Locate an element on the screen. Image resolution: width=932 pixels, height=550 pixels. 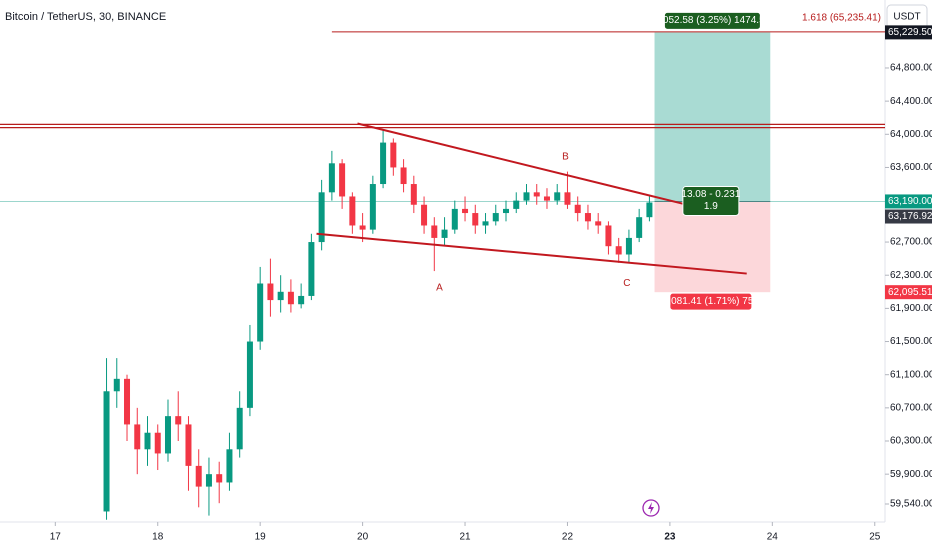
y-tick-label: 62,700.00 is located at coordinates (911, 242).